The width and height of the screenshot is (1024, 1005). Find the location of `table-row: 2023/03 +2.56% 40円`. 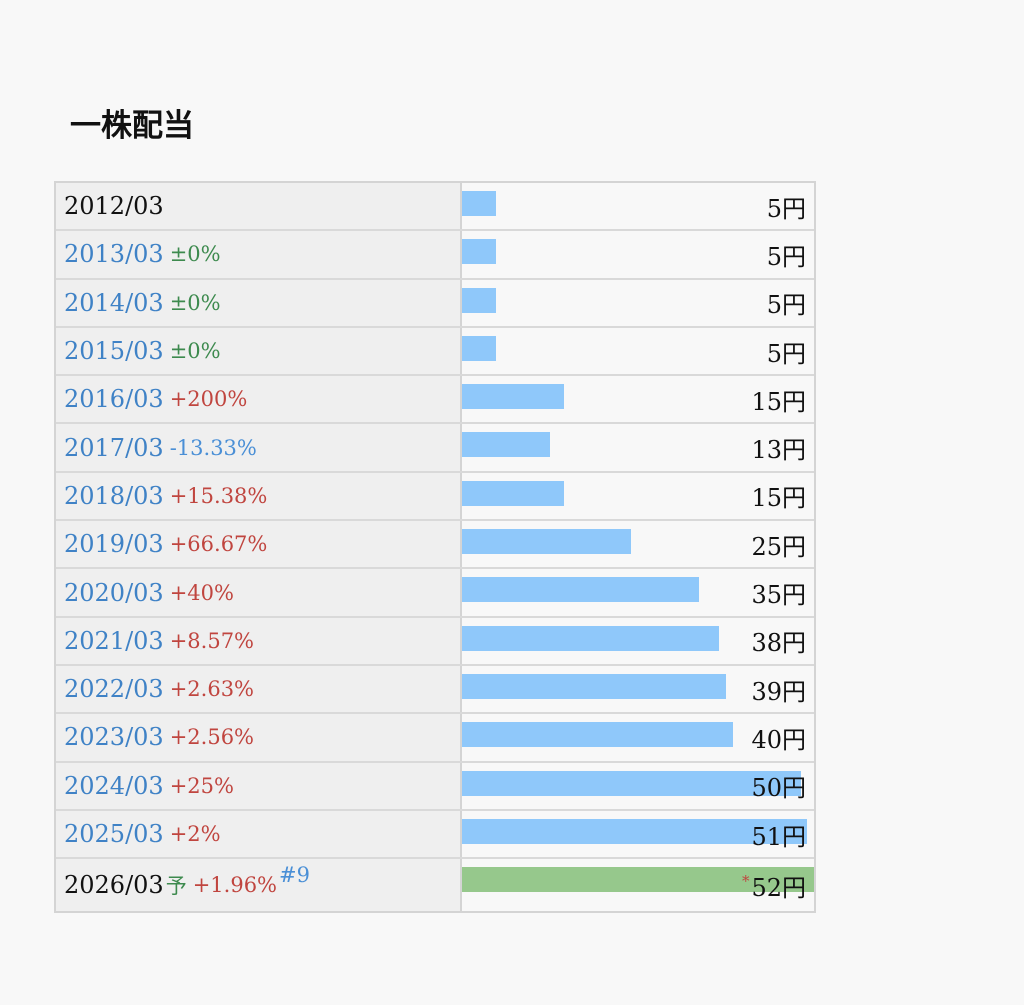

table-row: 2023/03 +2.56% 40円 is located at coordinates (435, 738).